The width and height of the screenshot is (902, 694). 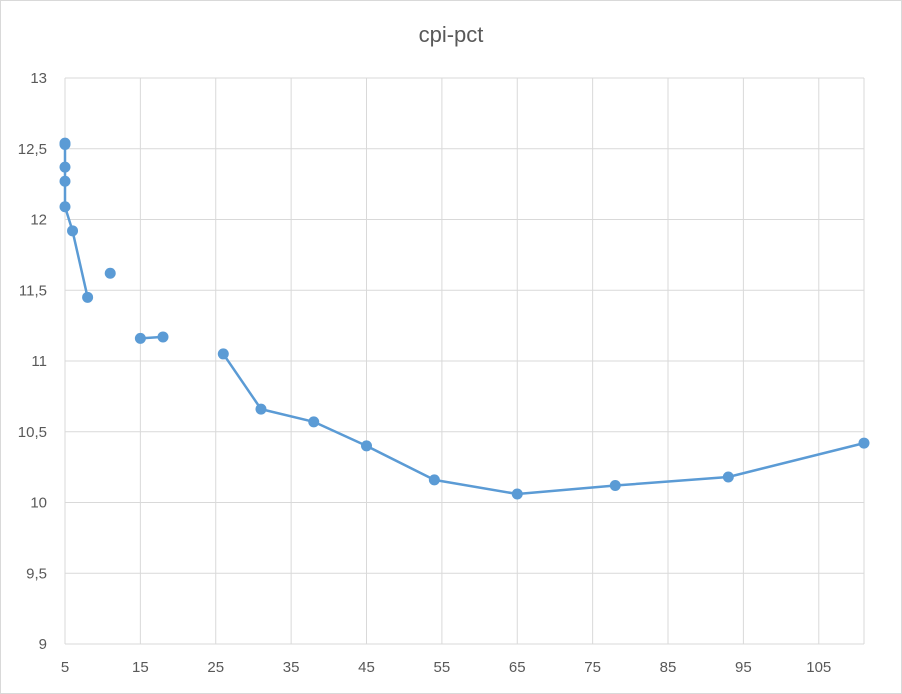 What do you see at coordinates (36, 573) in the screenshot?
I see `y-tick-label: 9,5` at bounding box center [36, 573].